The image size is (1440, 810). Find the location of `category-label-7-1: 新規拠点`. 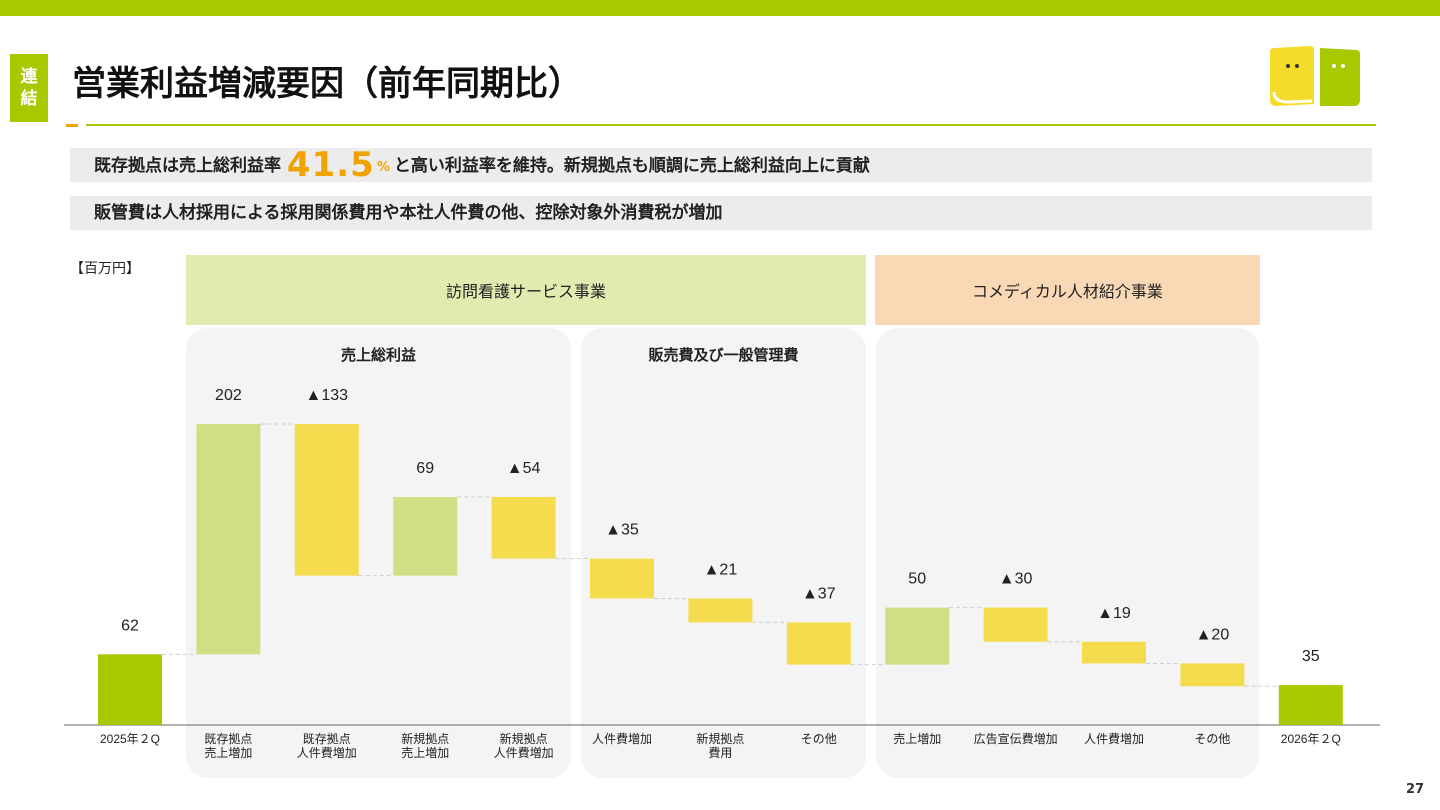

category-label-7-1: 新規拠点 is located at coordinates (720, 738).